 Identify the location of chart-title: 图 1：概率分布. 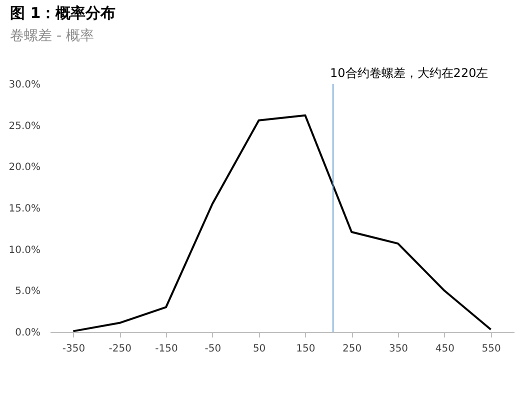
(63, 13).